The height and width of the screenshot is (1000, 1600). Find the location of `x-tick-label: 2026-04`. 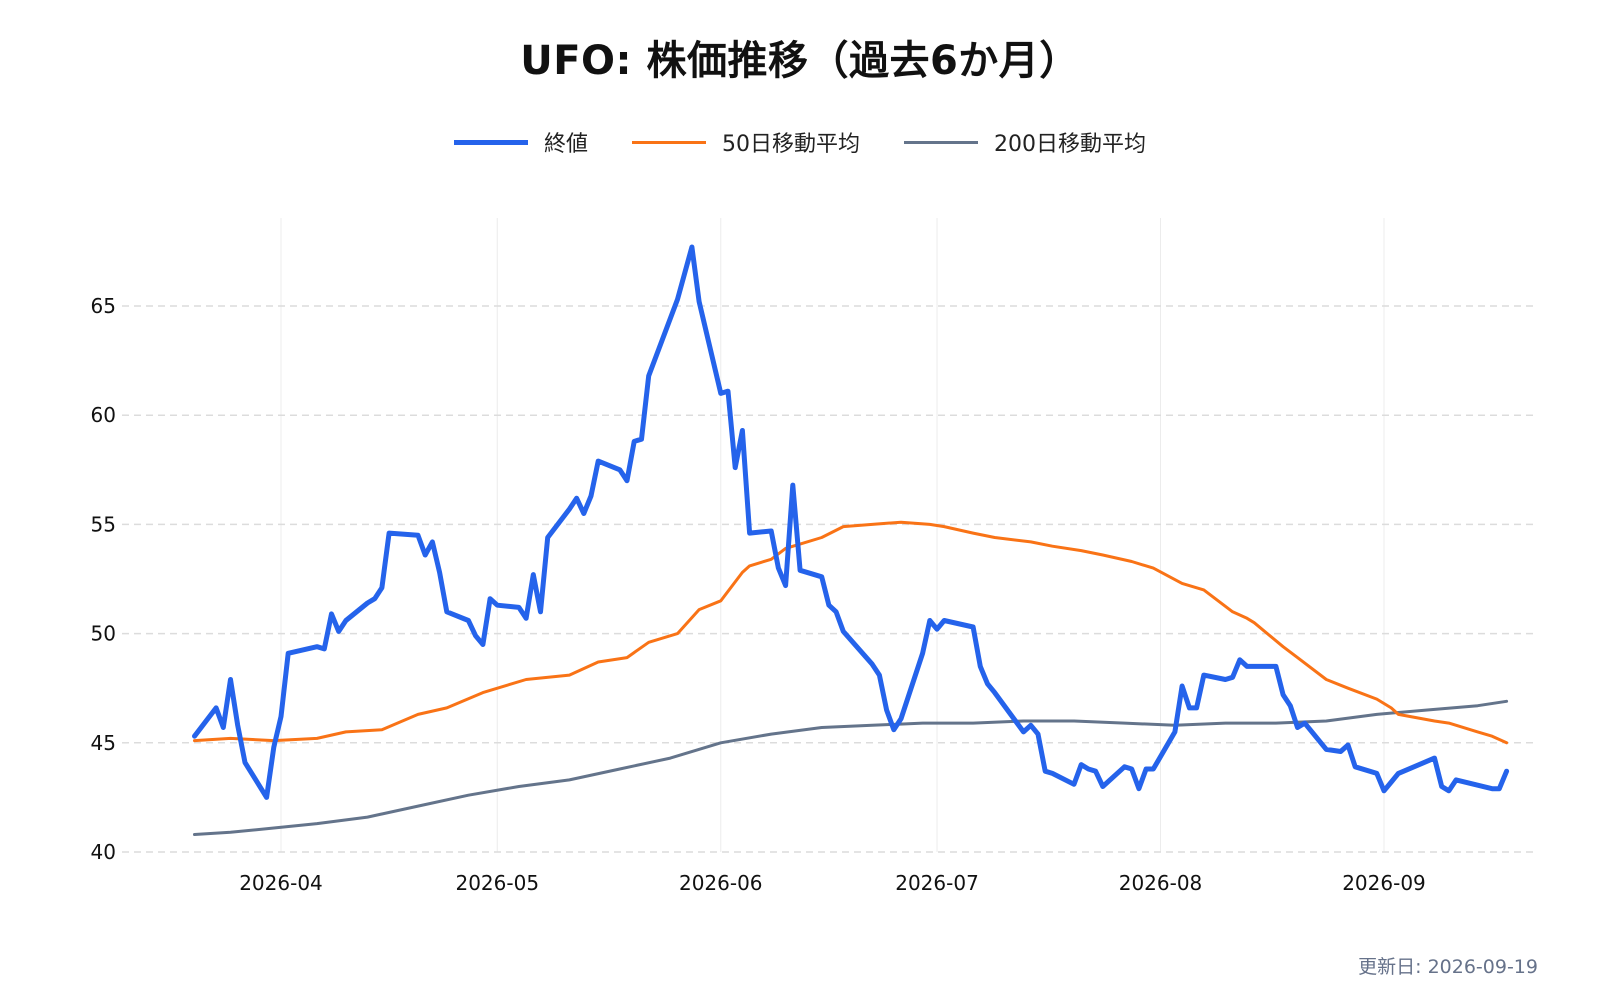

x-tick-label: 2026-04 is located at coordinates (281, 883).